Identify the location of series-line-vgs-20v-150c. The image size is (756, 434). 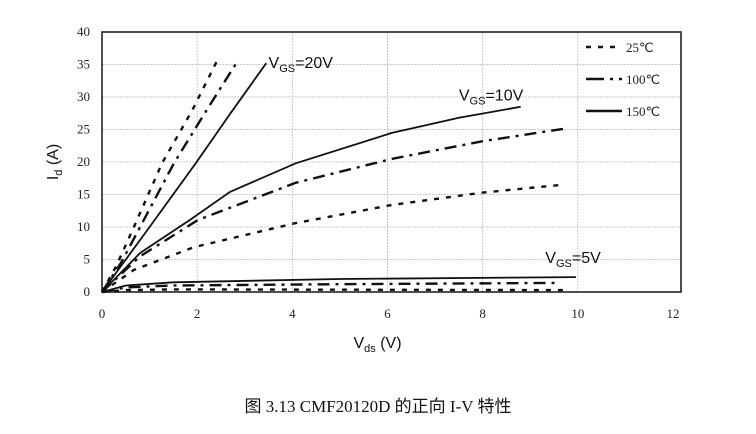
(184, 177).